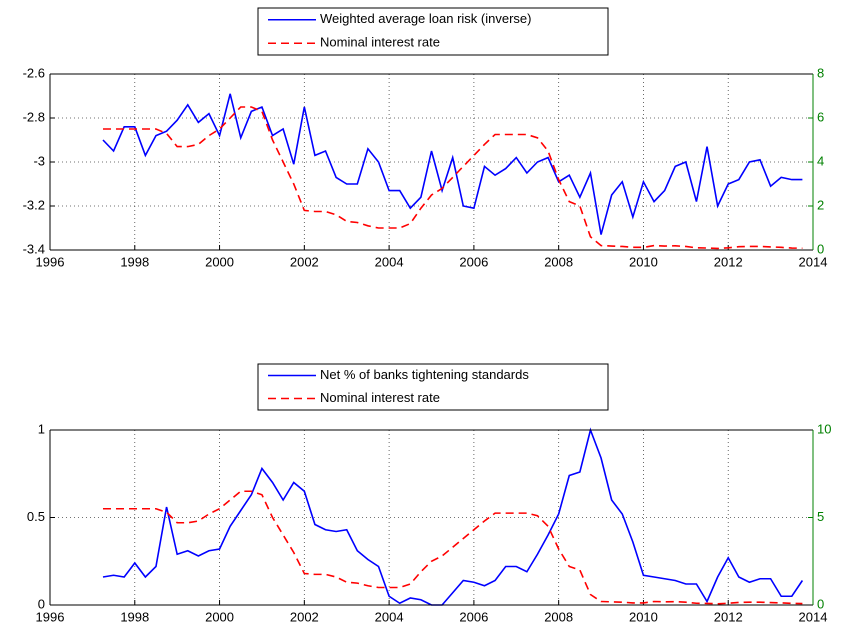 This screenshot has width=845, height=630. Describe the element at coordinates (41, 603) in the screenshot. I see `y-tick-label: 0` at that location.